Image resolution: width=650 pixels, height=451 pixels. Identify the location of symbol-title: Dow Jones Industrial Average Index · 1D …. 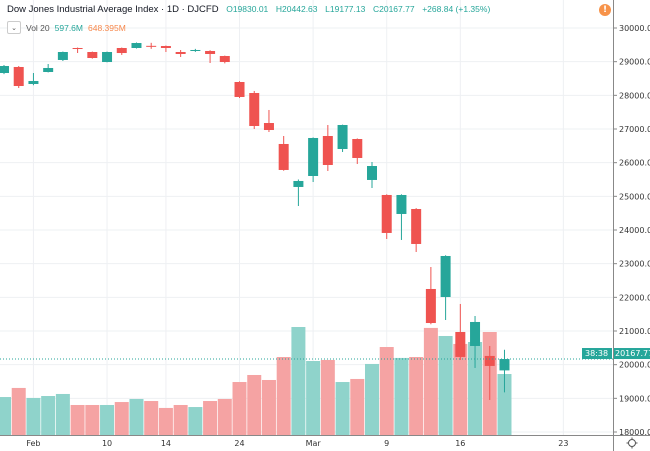
(113, 9).